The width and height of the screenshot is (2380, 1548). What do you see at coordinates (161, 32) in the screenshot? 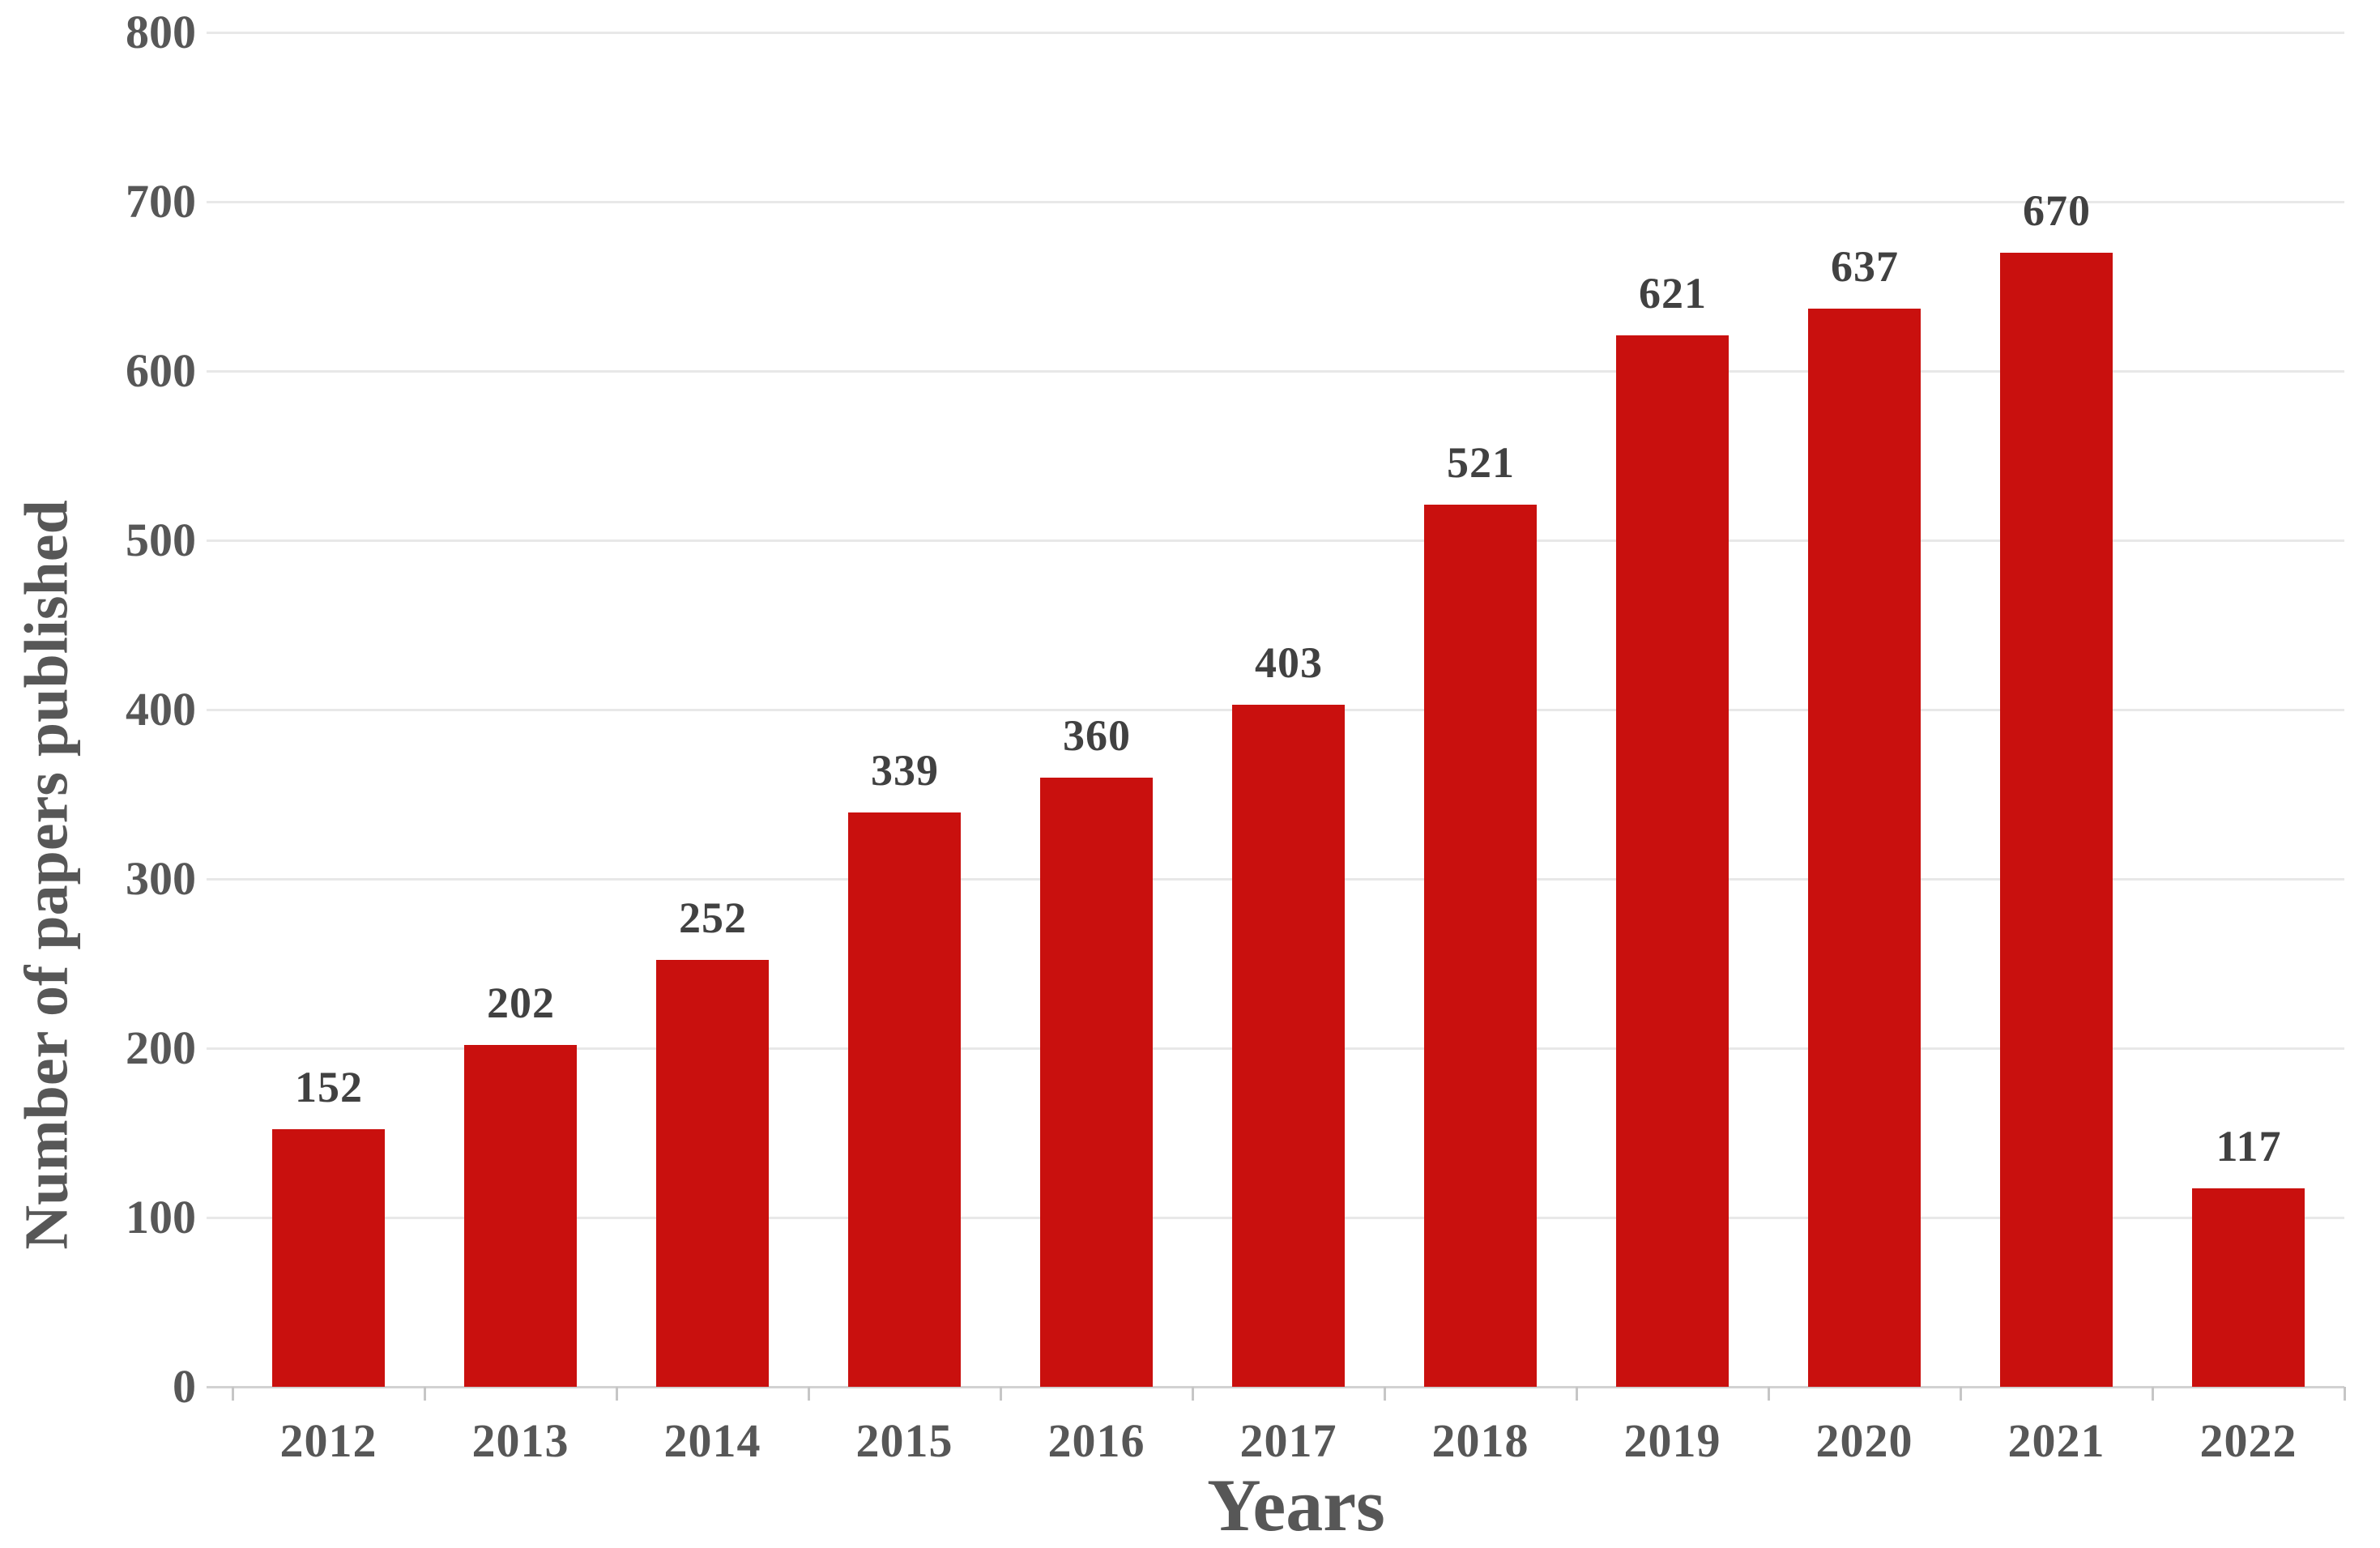
I see `y-axis-tick-label: 800` at bounding box center [161, 32].